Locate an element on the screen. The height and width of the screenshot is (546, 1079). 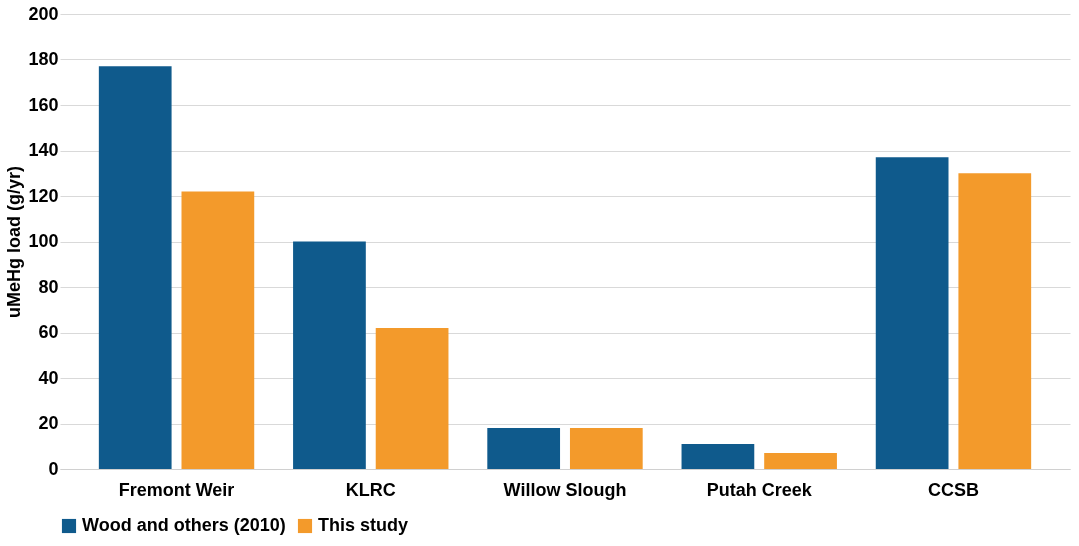
y-tick-label: 120 is located at coordinates (43, 195).